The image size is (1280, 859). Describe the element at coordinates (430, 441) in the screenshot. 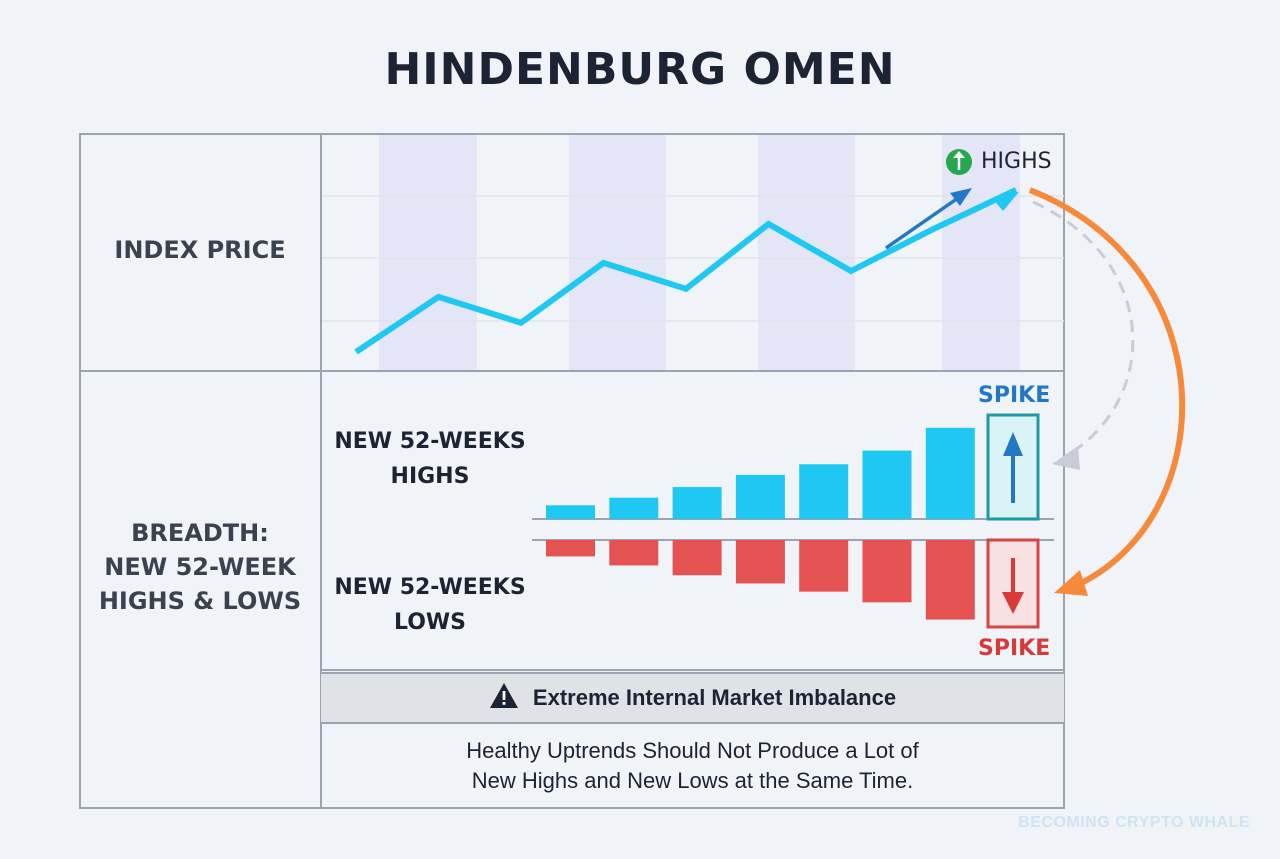

I see `new-highs-label-line: NEW 52-WEEKS` at that location.